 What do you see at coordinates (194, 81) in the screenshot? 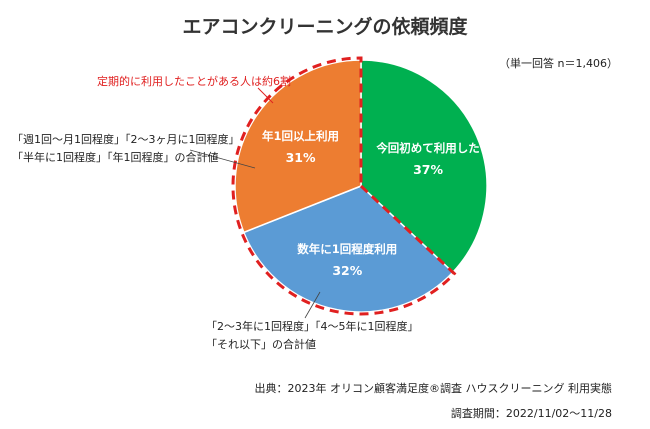
I see `highlight-callout: 定期的に利用したことがある人は約6割` at bounding box center [194, 81].